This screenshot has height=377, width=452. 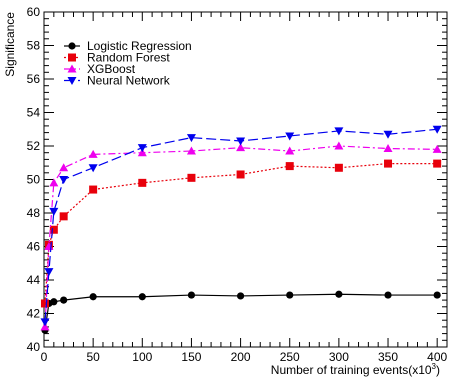 I want to click on legend-label-neural-network: Neural Network, so click(x=129, y=81).